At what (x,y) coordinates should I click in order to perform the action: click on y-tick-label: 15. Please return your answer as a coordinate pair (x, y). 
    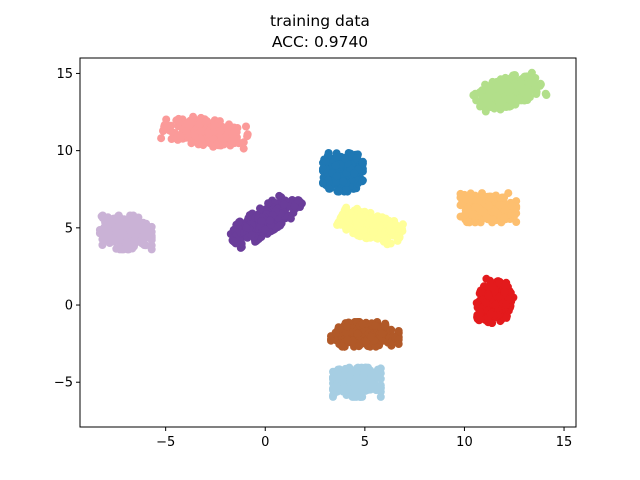
    Looking at the image, I should click on (64, 74).